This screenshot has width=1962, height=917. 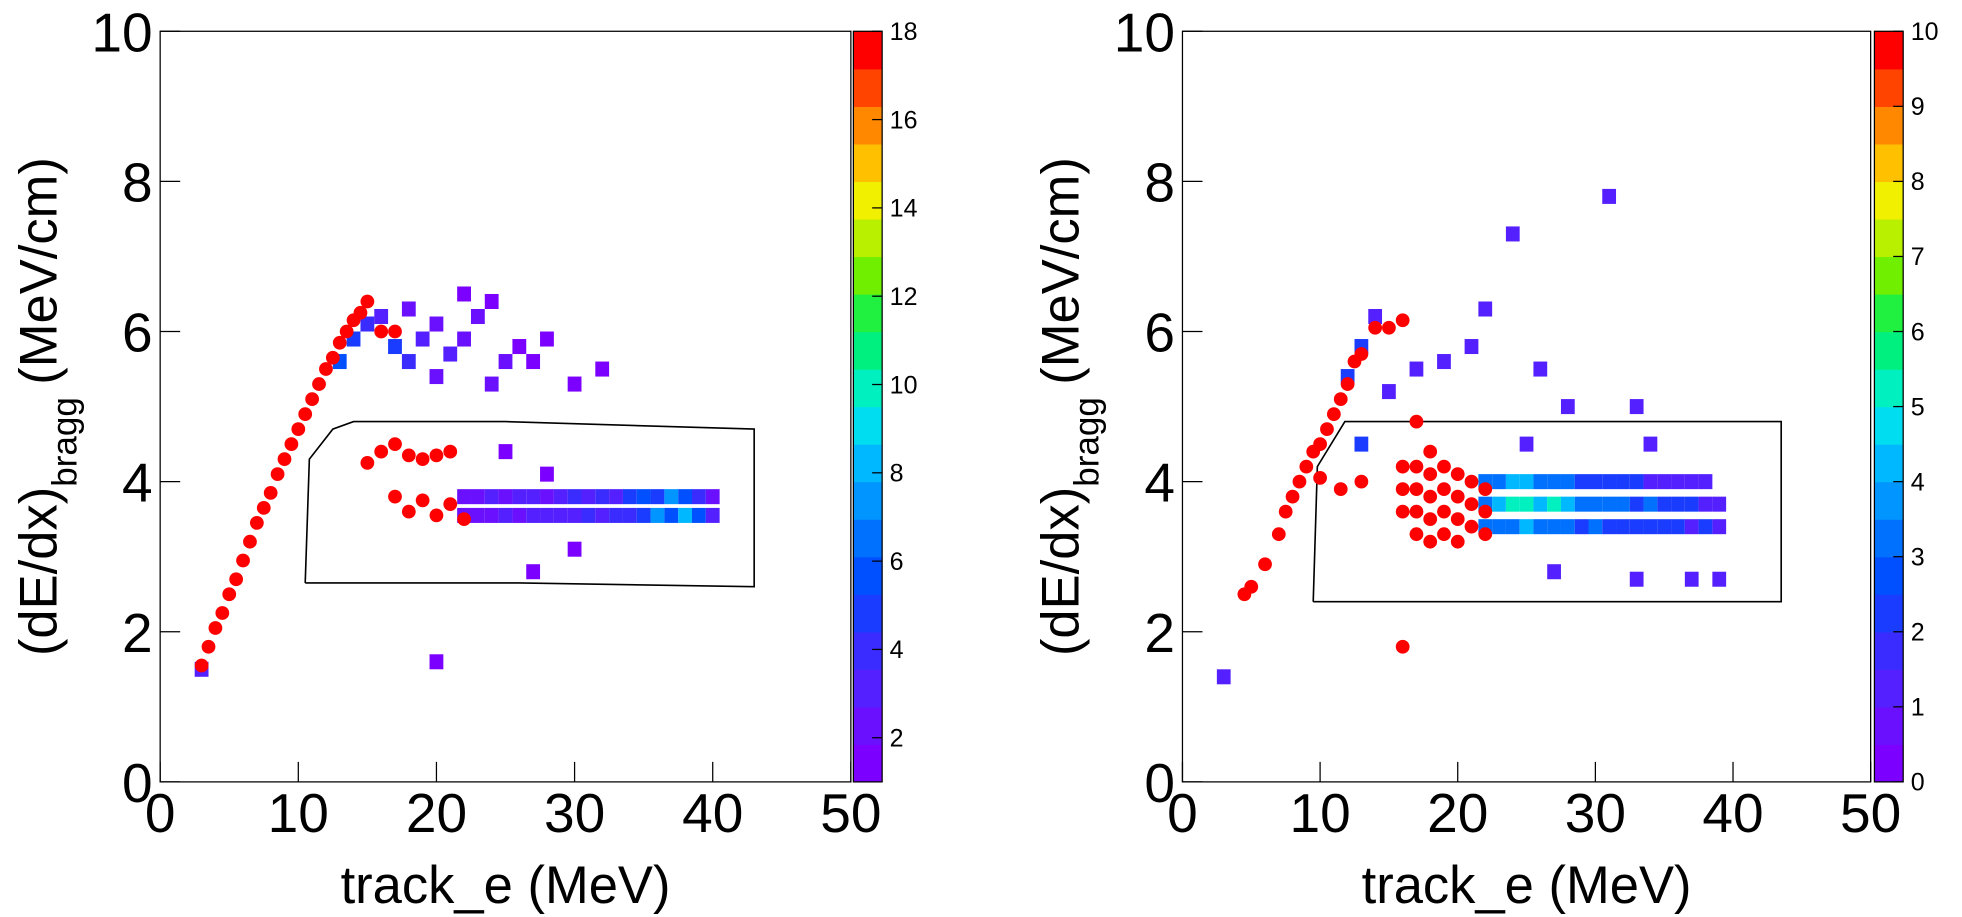 I want to click on x-tick-label: 50, so click(x=1870, y=813).